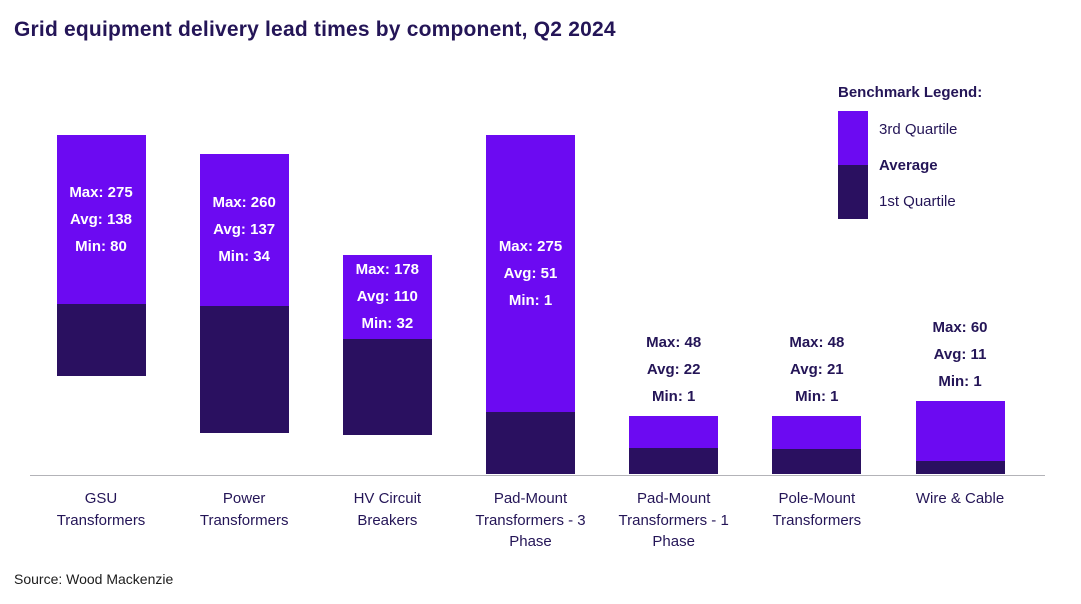 The width and height of the screenshot is (1081, 604). What do you see at coordinates (853, 192) in the screenshot?
I see `legend-swatch-1st-quartile` at bounding box center [853, 192].